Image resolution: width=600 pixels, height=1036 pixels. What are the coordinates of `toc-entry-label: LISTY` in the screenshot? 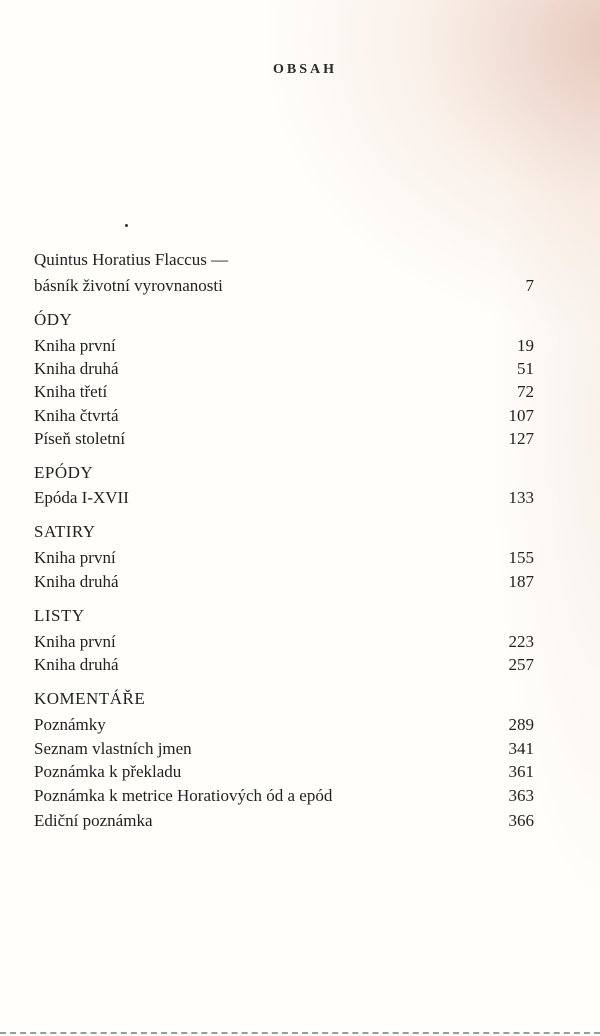 It's located at (59, 615).